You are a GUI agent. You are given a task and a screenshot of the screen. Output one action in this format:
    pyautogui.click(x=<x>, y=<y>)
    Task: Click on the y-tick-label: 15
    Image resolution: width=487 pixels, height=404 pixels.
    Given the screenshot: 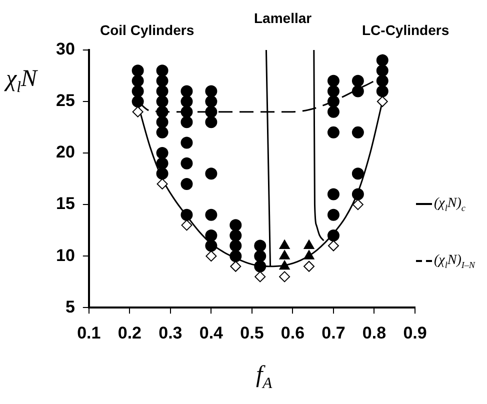 What is the action you would take?
    pyautogui.click(x=65, y=204)
    